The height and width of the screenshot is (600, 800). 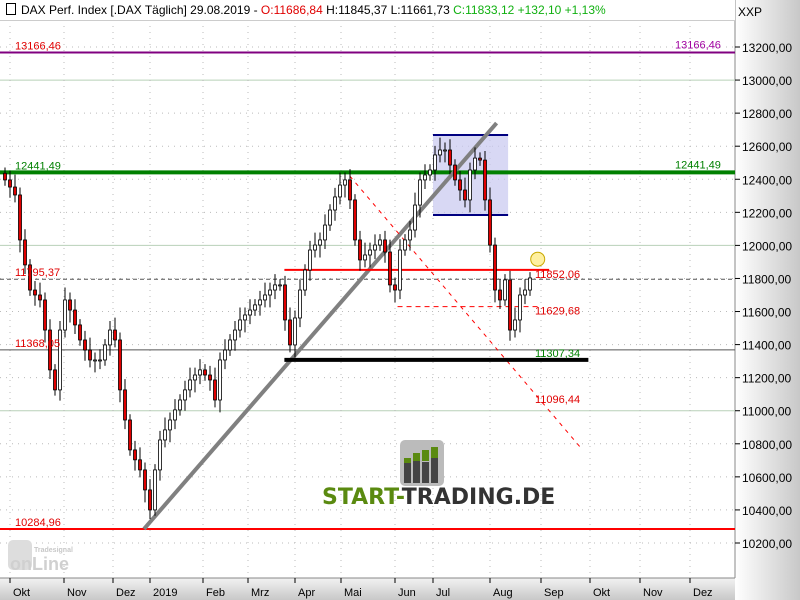 What do you see at coordinates (767, 511) in the screenshot?
I see `y-tick-label: 10400,00` at bounding box center [767, 511].